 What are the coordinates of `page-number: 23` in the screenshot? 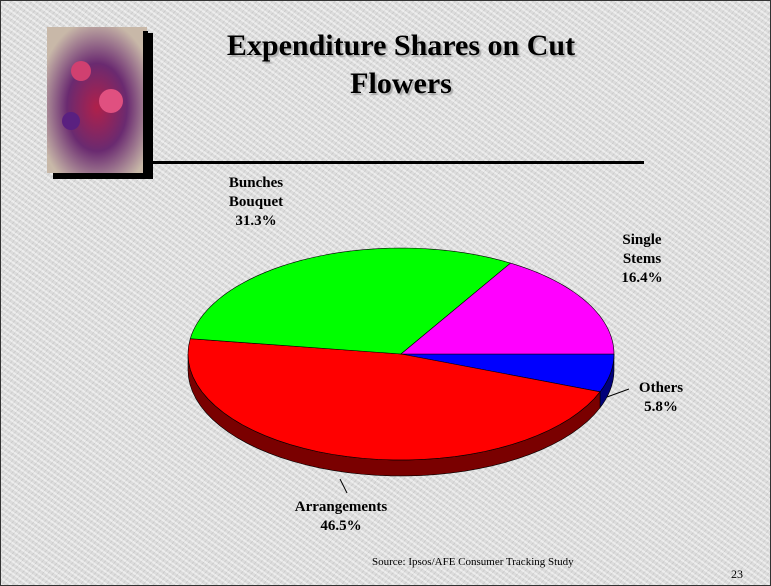 It's located at (737, 574).